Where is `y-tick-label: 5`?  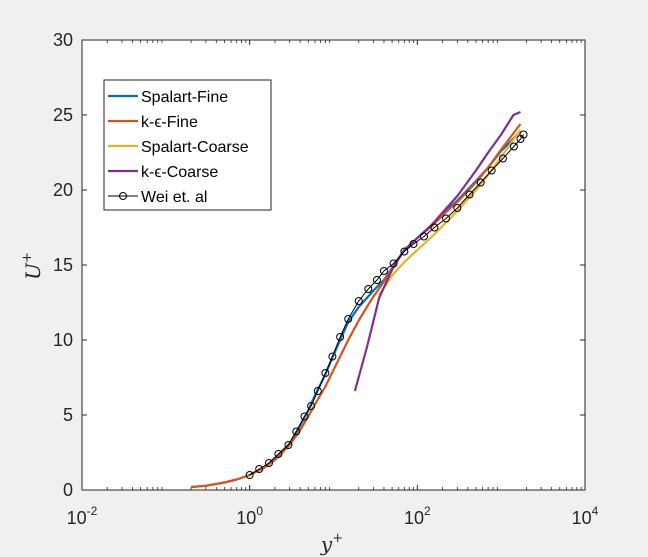 y-tick-label: 5 is located at coordinates (68, 415).